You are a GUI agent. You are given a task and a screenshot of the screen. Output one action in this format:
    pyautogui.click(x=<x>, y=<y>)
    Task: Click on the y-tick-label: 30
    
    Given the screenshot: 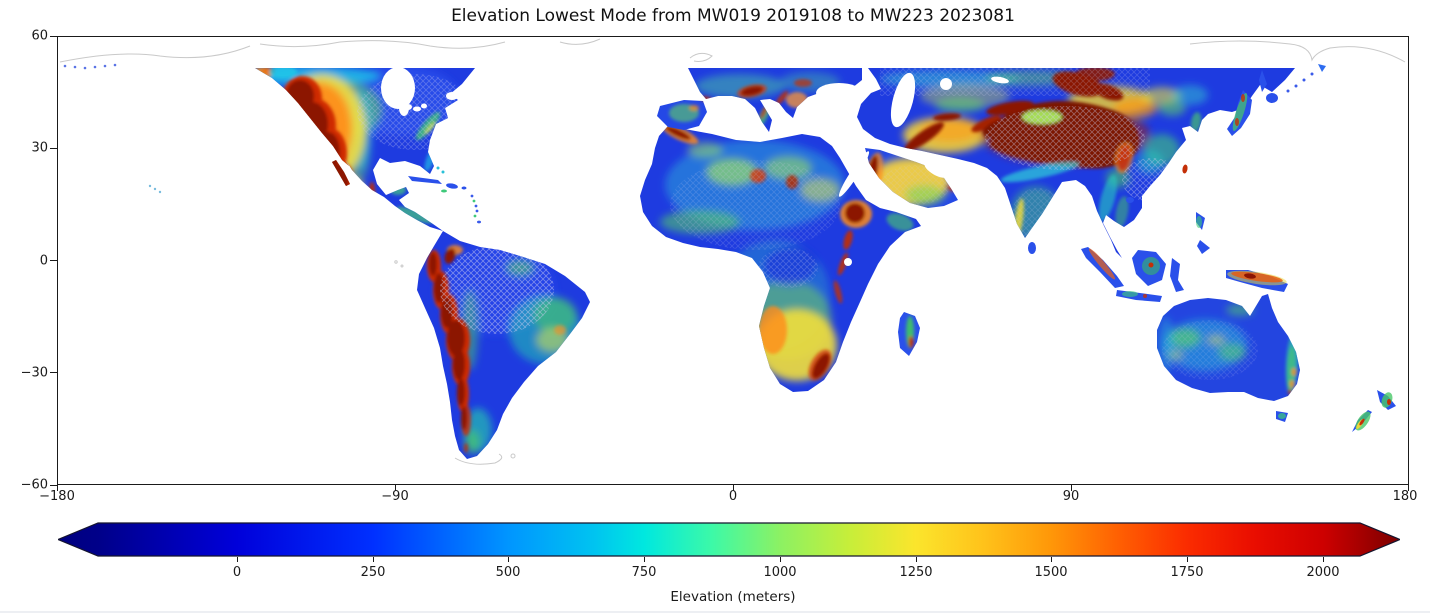 What is the action you would take?
    pyautogui.click(x=39, y=148)
    